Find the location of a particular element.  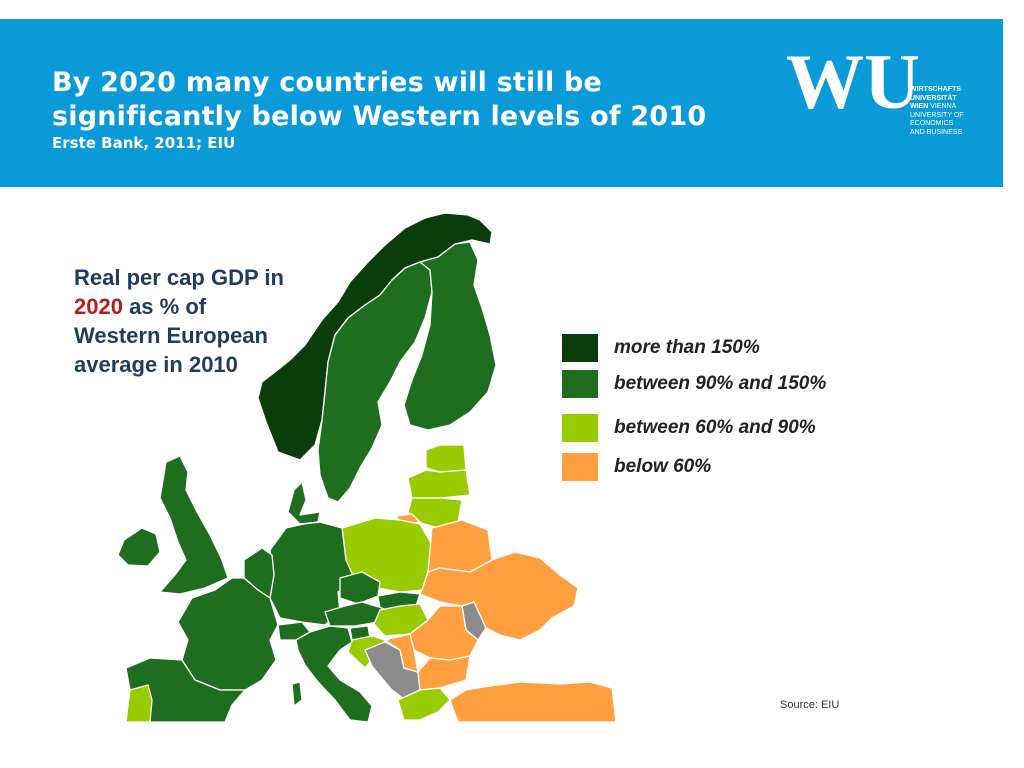

logo-line-3a: WIEN is located at coordinates (919, 107).